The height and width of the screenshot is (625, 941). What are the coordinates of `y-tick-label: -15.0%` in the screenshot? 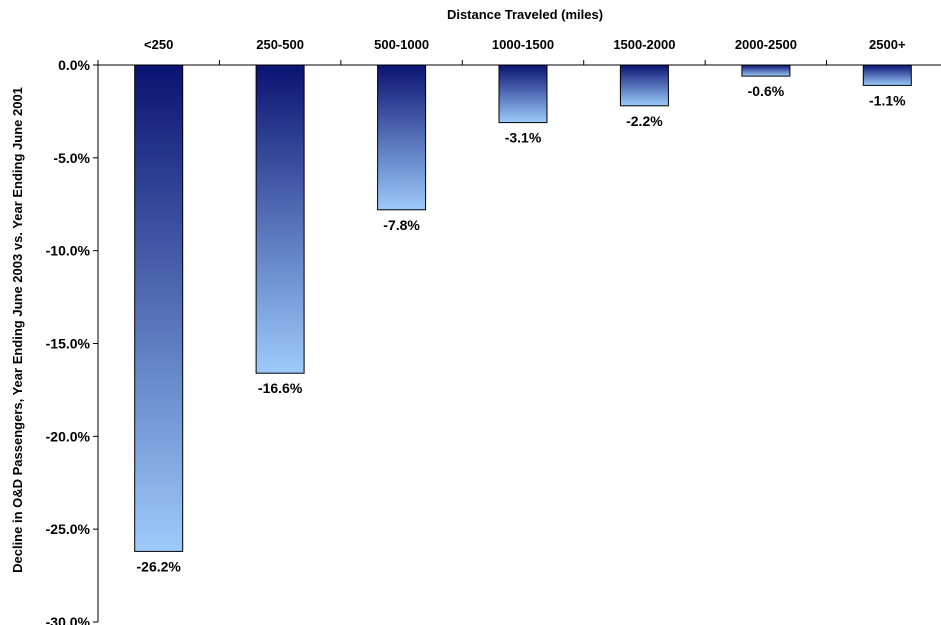 It's located at (68, 344).